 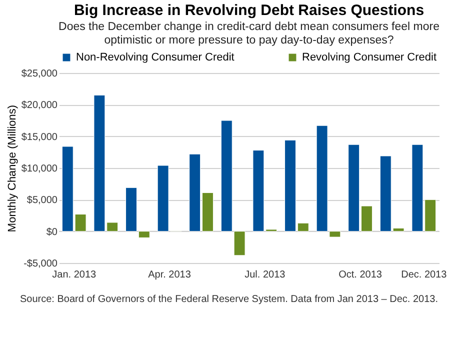 I want to click on y-tick-label: $25,000, so click(x=39, y=74).